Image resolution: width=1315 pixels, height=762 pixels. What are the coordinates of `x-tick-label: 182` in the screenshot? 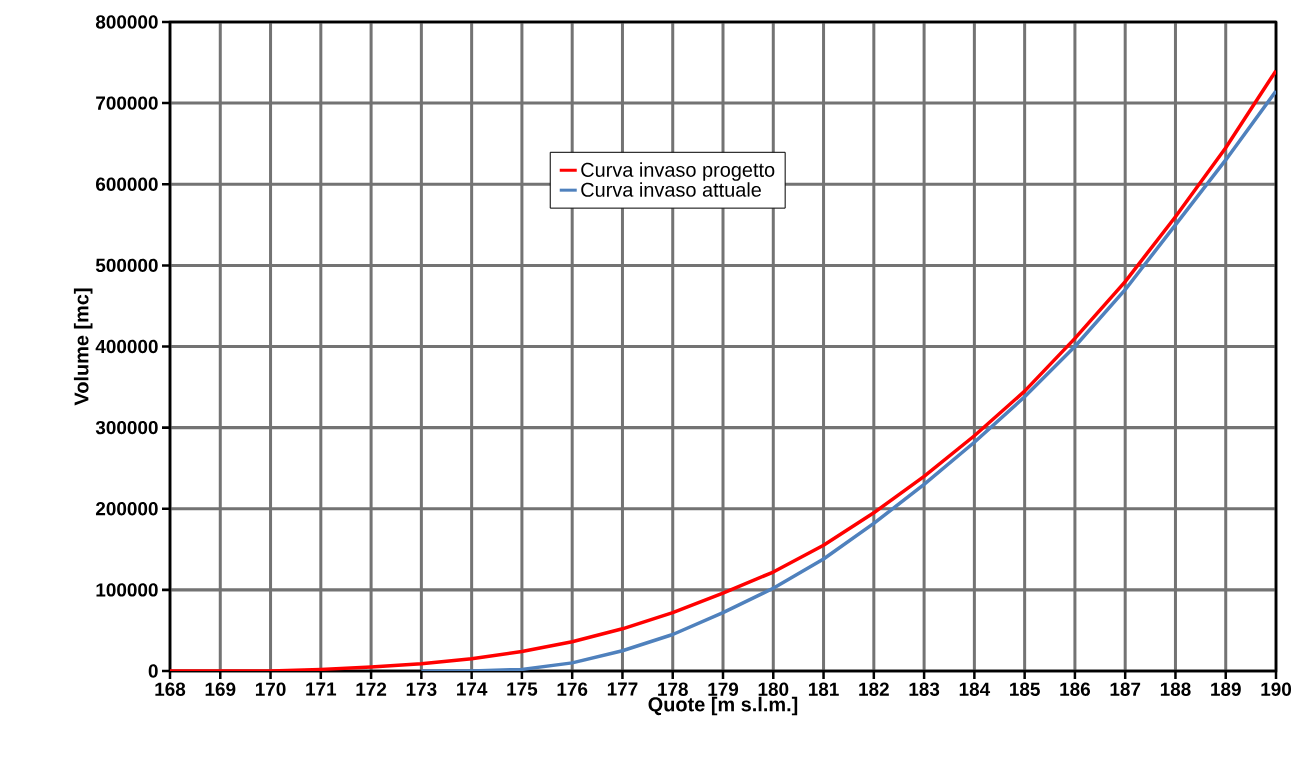 It's located at (874, 689).